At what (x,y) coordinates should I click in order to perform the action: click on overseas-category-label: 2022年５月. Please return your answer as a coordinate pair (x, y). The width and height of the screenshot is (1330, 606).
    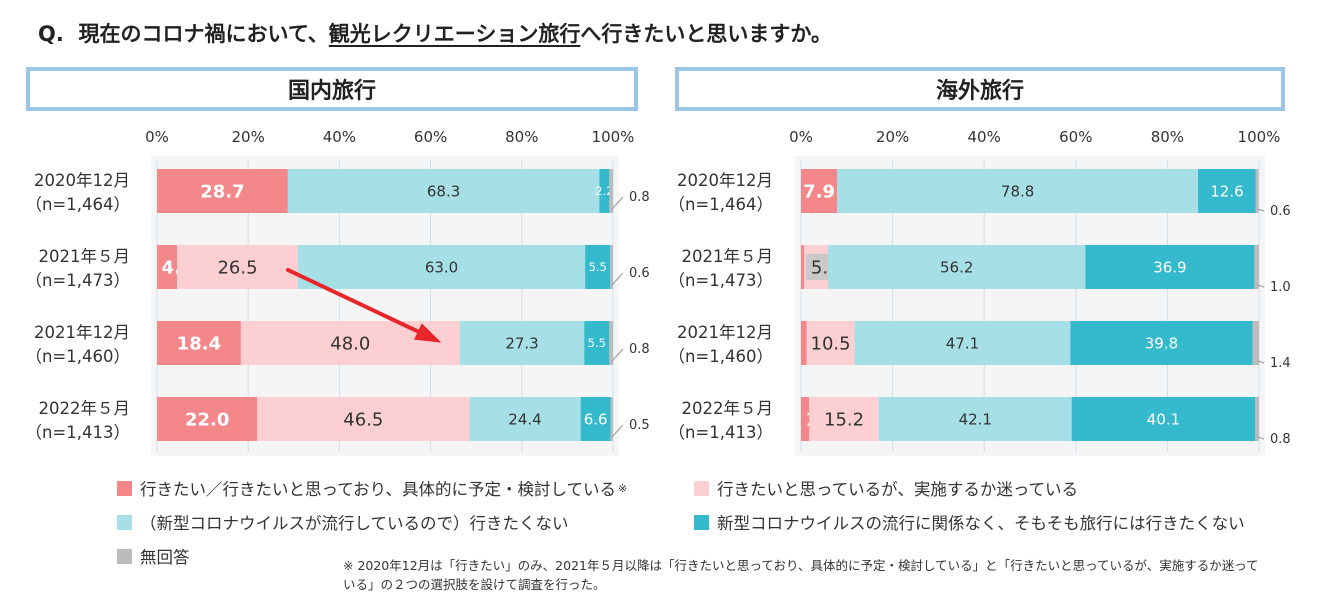
    Looking at the image, I should click on (728, 408).